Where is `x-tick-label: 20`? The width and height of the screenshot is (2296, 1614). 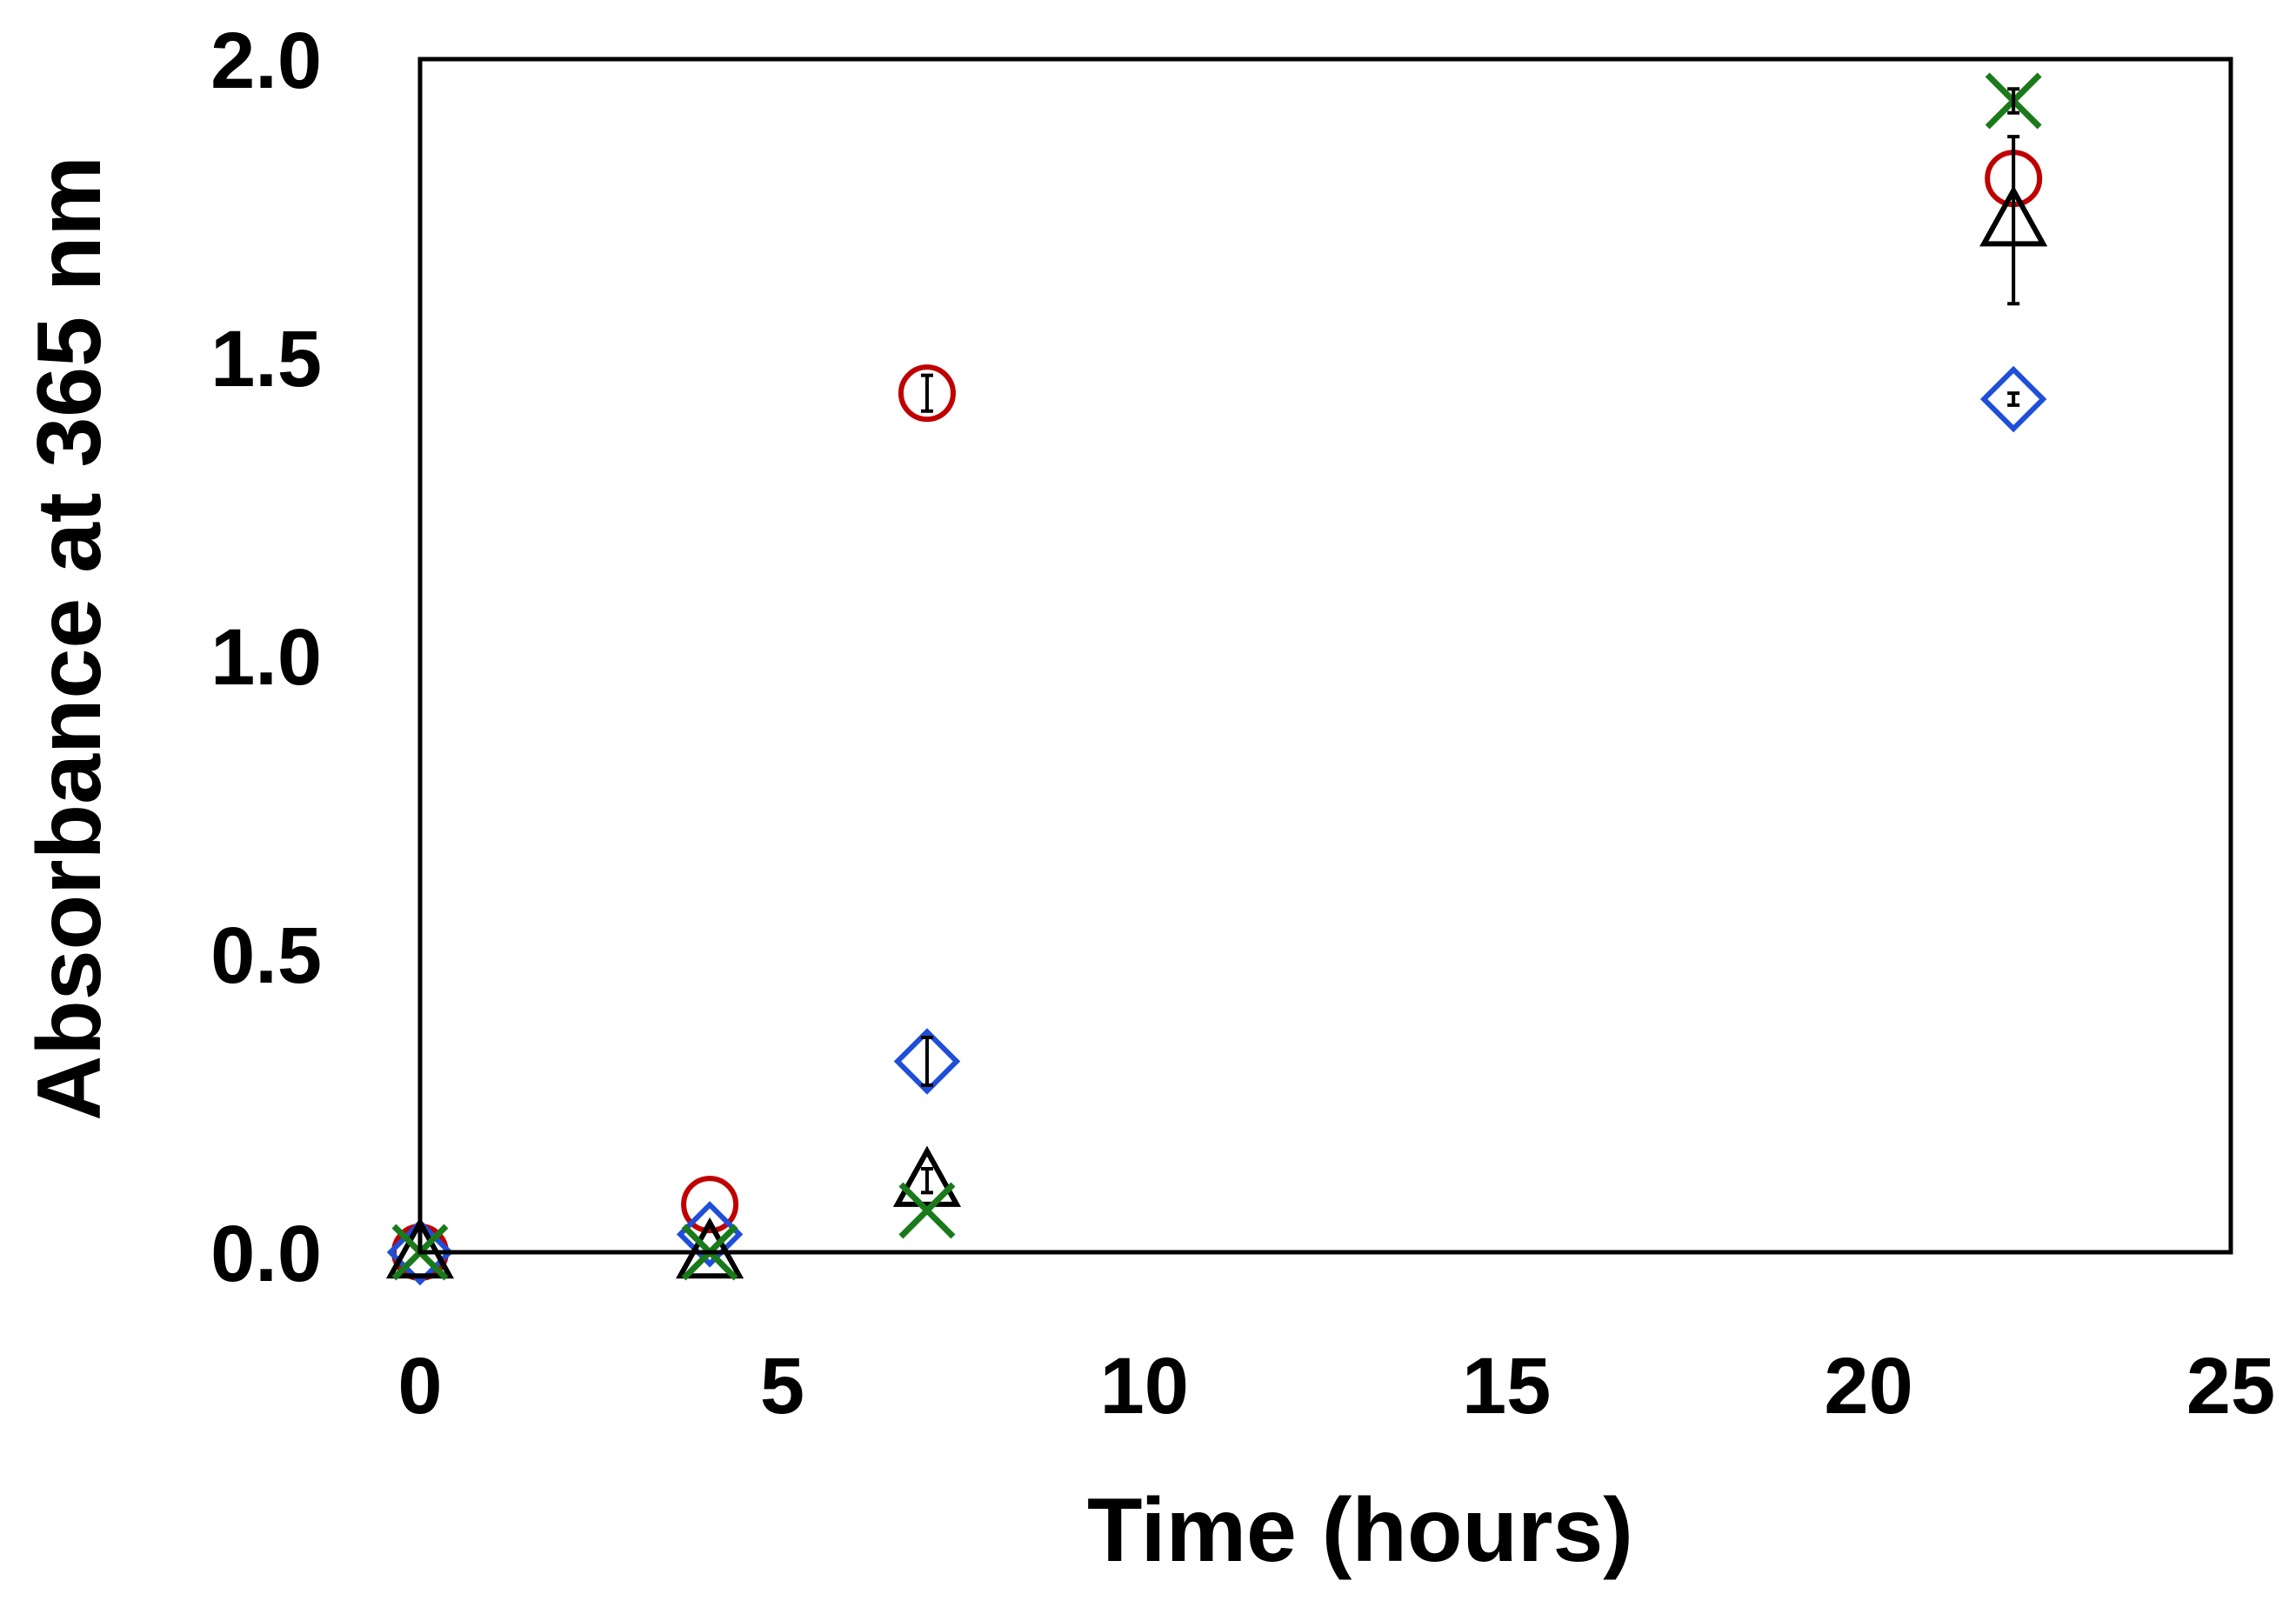 x-tick-label: 20 is located at coordinates (1868, 1387).